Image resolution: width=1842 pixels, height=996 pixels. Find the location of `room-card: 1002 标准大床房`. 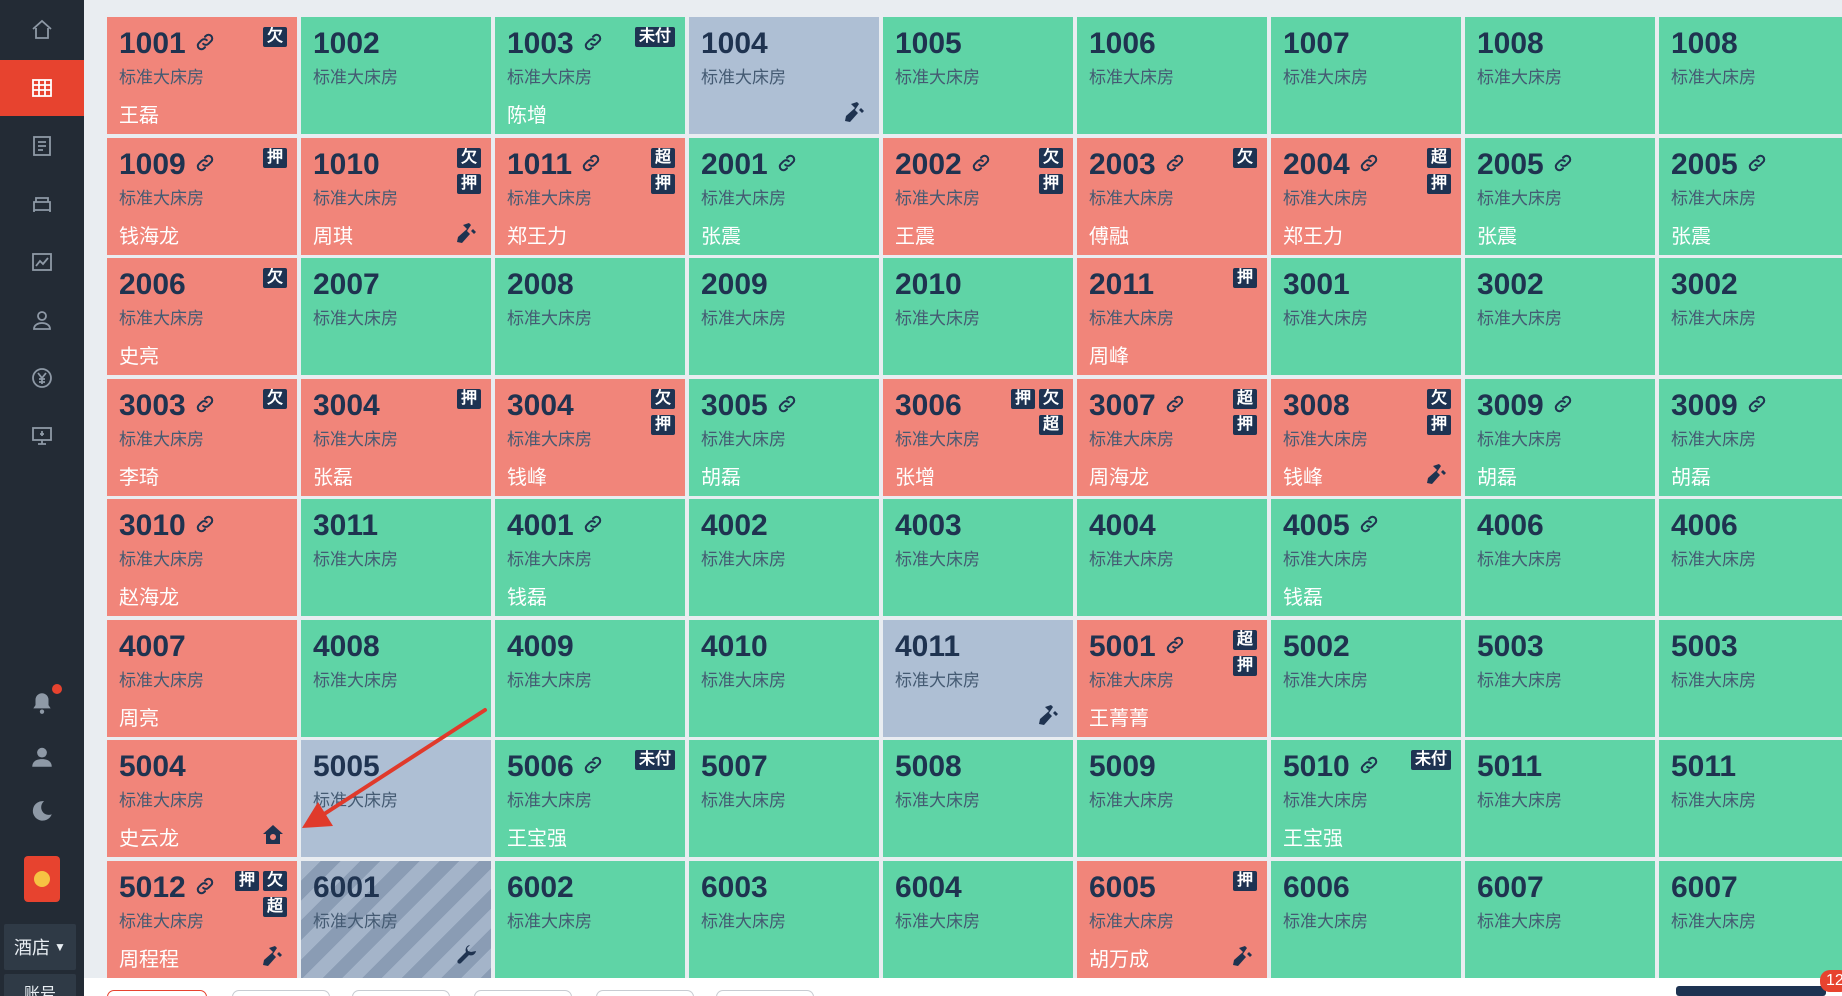

room-card: 1002 标准大床房 is located at coordinates (396, 75).